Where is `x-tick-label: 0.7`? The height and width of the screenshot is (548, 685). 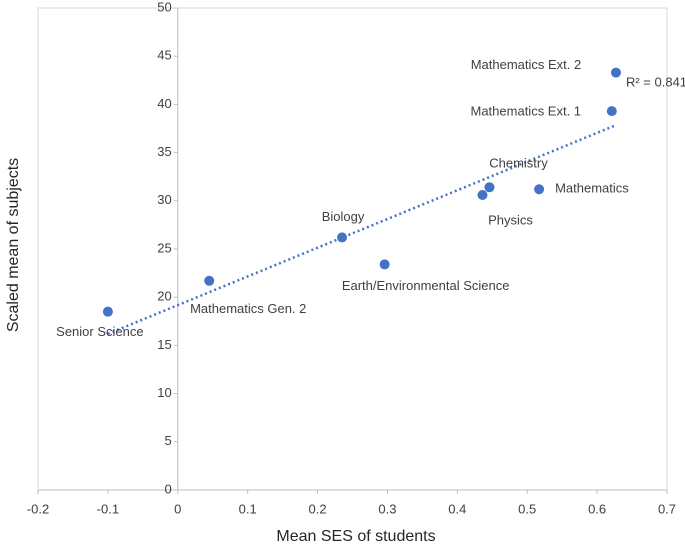 x-tick-label: 0.7 is located at coordinates (667, 508).